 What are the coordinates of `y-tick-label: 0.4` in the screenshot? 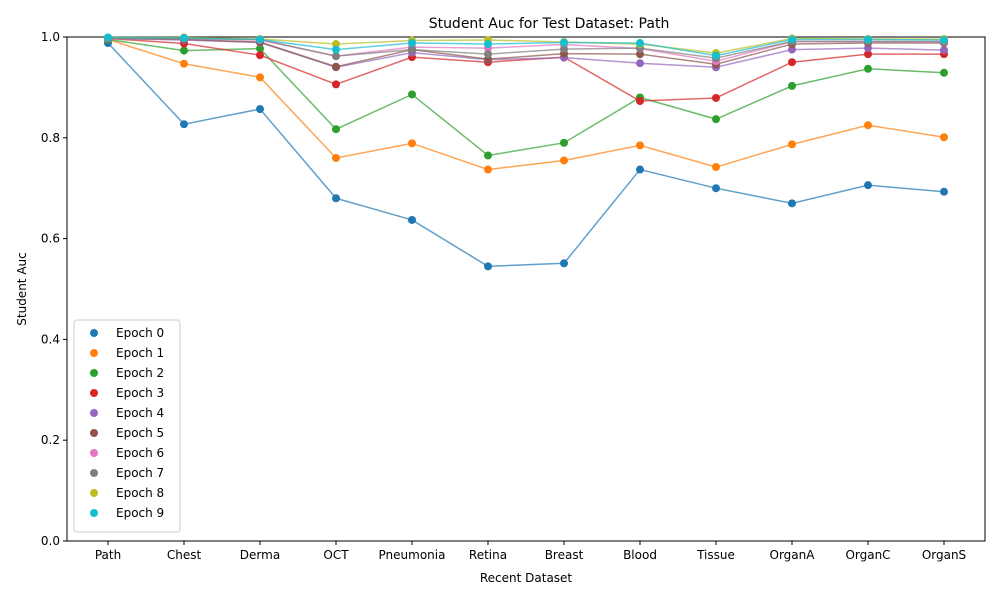 It's located at (50, 339).